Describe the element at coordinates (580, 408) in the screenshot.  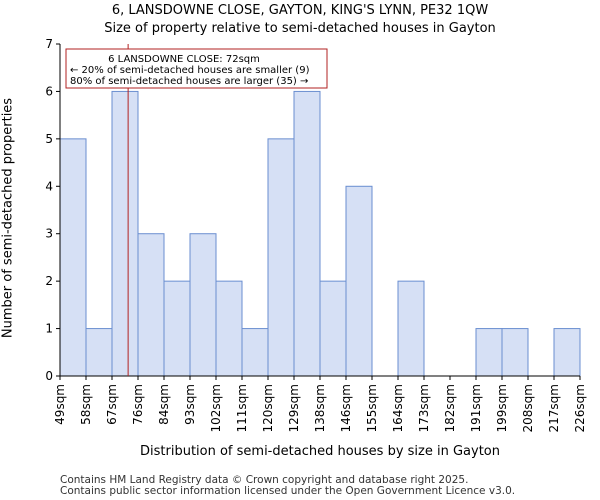
I see `x-tick-label-226sqm: 226sqm` at that location.